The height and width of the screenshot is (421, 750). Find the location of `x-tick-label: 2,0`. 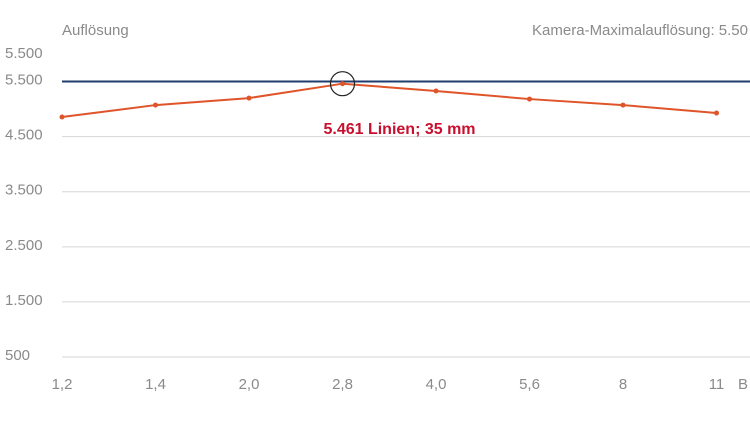

x-tick-label: 2,0 is located at coordinates (249, 384).